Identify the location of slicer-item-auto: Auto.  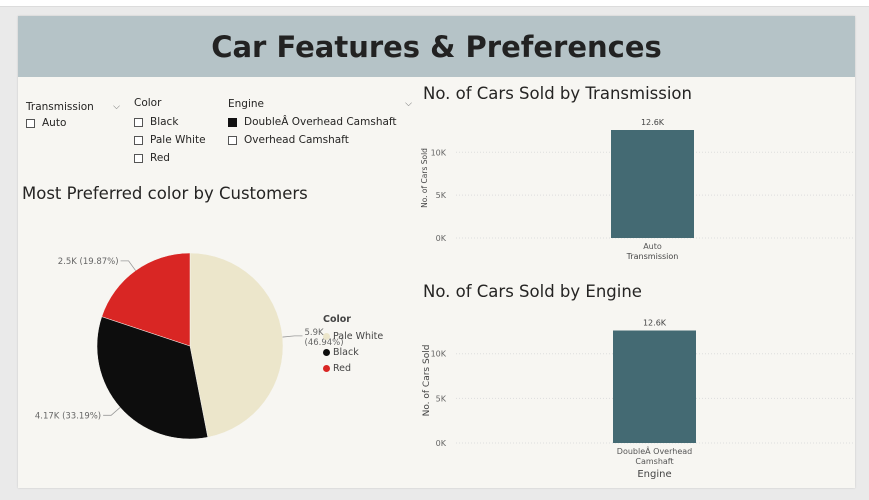
(73, 123).